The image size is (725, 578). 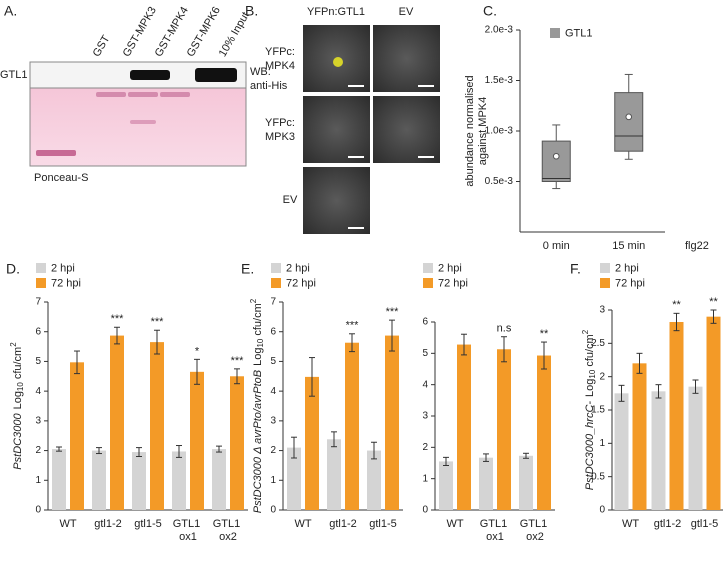 What do you see at coordinates (579, 33) in the screenshot?
I see `legend-label: GTL1` at bounding box center [579, 33].